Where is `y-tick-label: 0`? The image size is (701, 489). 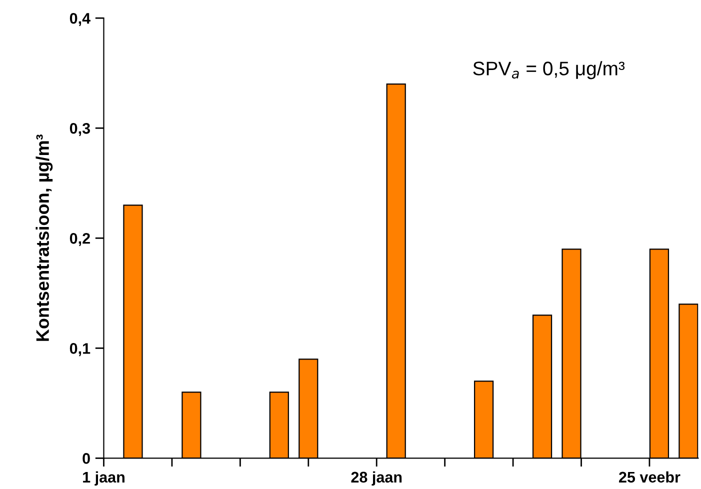 y-tick-label: 0 is located at coordinates (86, 458).